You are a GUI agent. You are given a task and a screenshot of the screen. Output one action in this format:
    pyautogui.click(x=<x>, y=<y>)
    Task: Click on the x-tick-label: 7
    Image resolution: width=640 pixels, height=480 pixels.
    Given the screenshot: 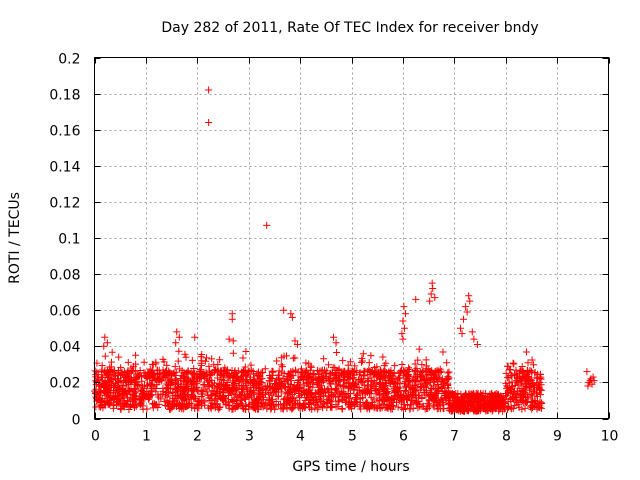 What is the action you would take?
    pyautogui.click(x=454, y=437)
    